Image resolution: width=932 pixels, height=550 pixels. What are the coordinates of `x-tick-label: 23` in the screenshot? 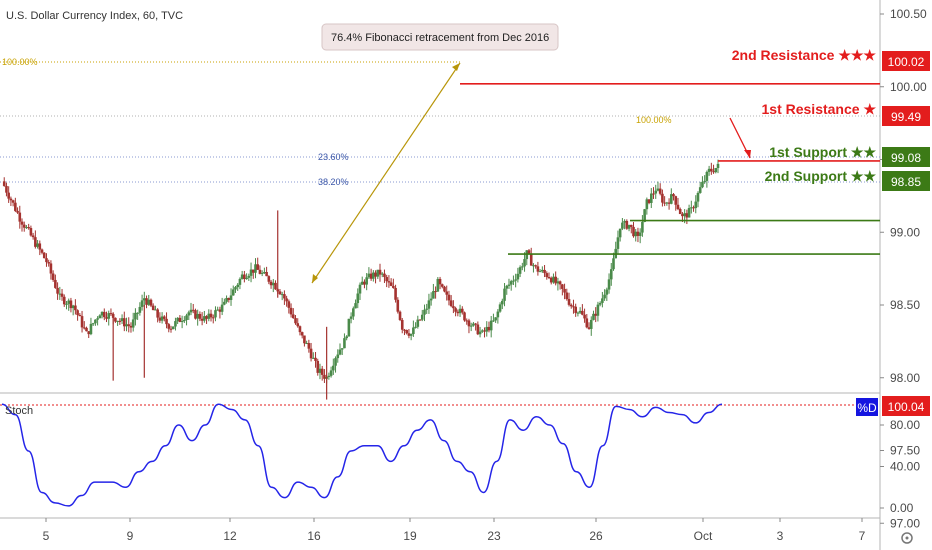 It's located at (494, 536).